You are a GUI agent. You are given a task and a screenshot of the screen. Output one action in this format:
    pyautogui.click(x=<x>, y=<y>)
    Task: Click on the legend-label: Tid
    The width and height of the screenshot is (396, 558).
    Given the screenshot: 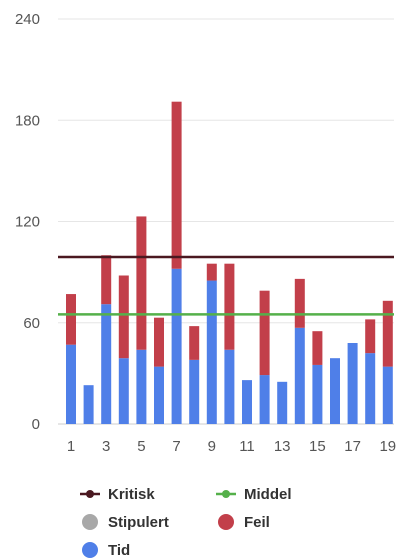 What is the action you would take?
    pyautogui.click(x=119, y=550)
    